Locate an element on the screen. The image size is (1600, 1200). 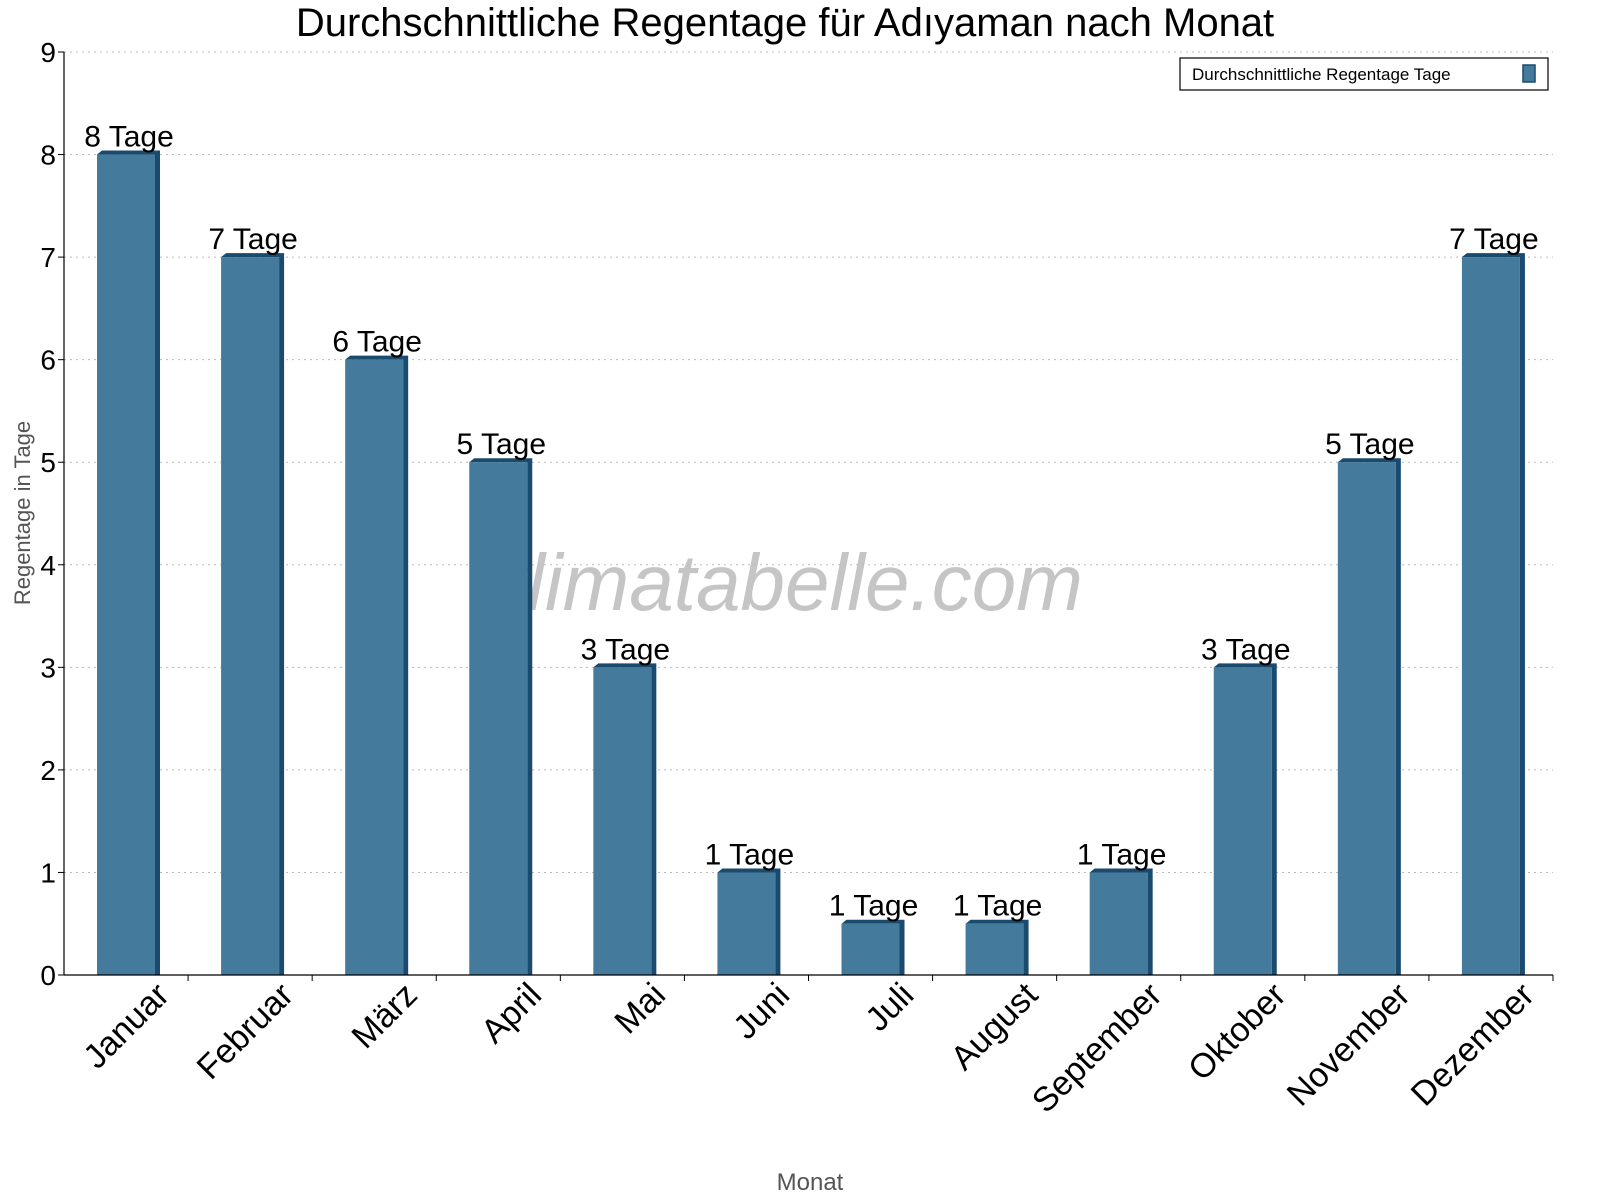
watermark: klimatabelle.com is located at coordinates (785, 582).